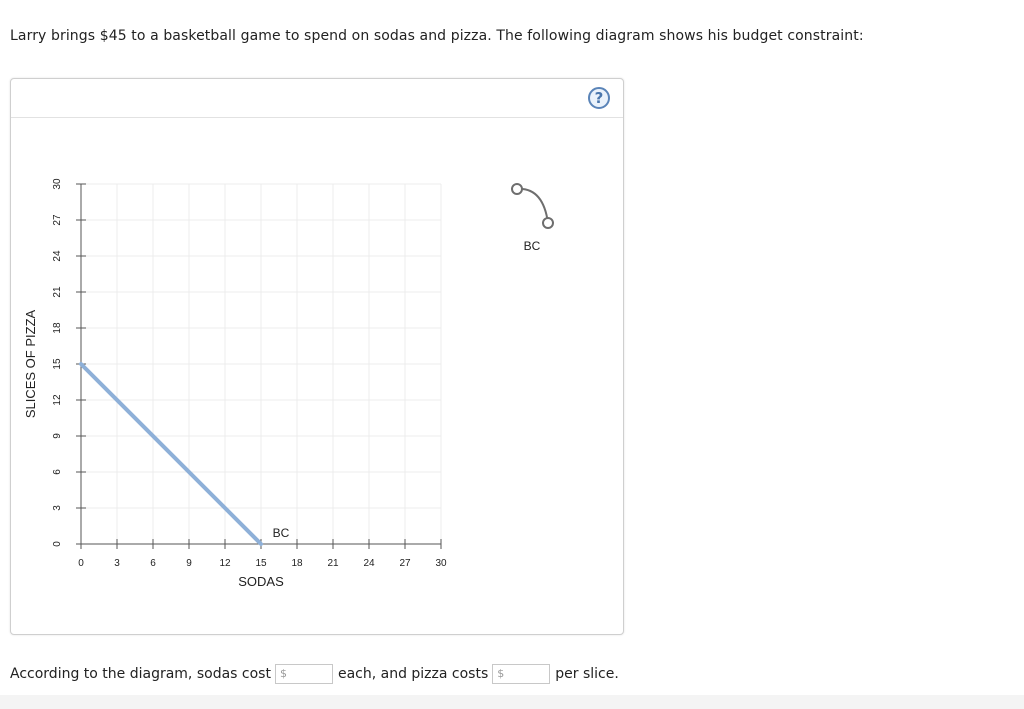 The width and height of the screenshot is (1024, 709). I want to click on x-tick-label: 6, so click(153, 563).